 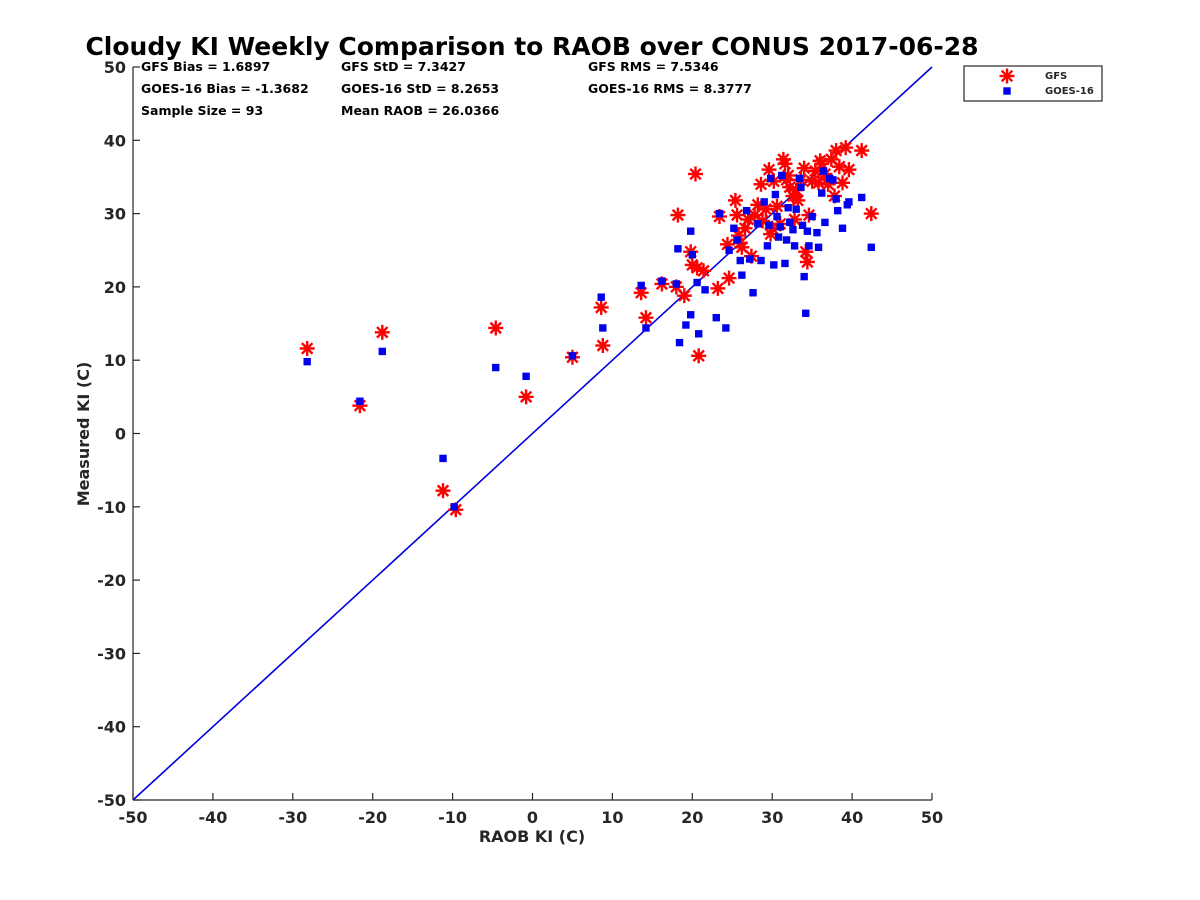 What do you see at coordinates (420, 110) in the screenshot?
I see `stat-mean-raob: Mean RAOB = 26.0366` at bounding box center [420, 110].